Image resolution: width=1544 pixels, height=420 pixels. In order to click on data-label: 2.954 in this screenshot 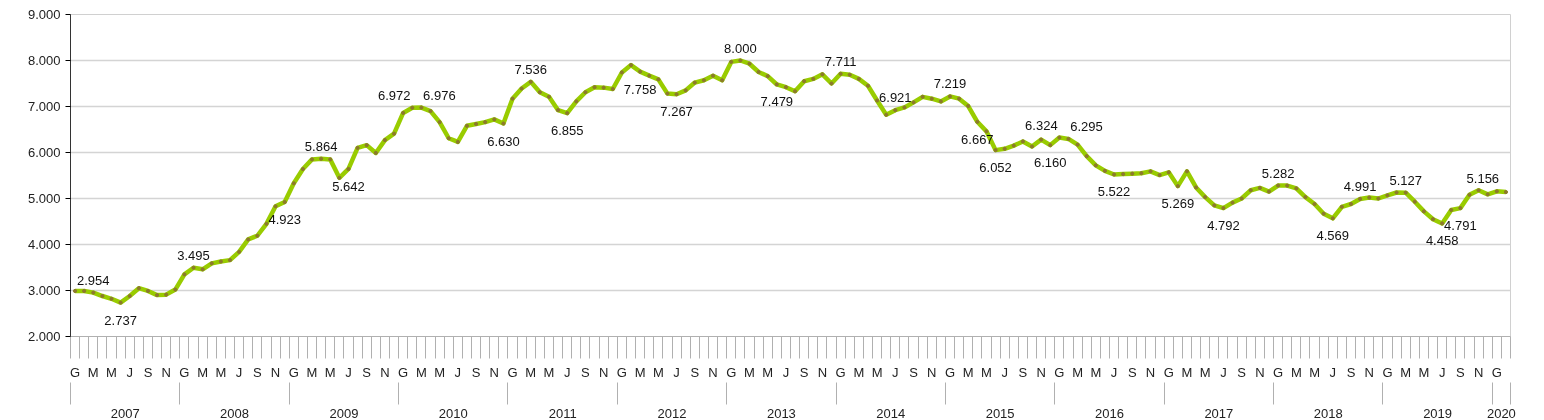, I will do `click(93, 280)`.